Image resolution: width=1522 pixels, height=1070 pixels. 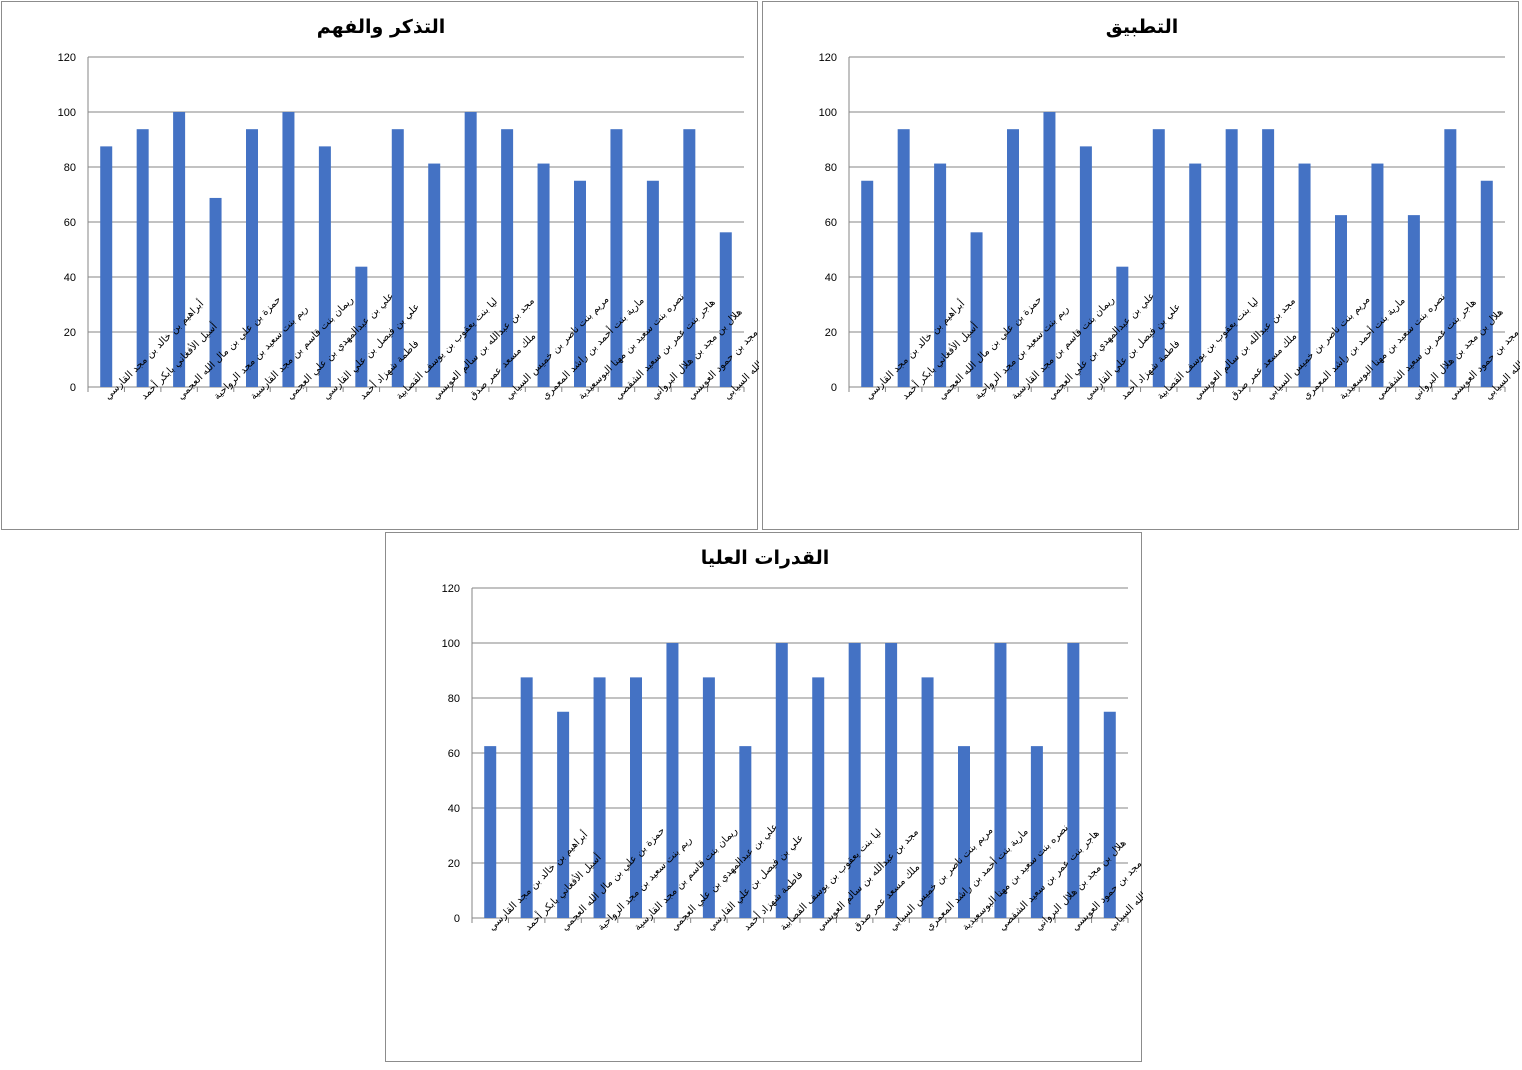 What do you see at coordinates (765, 558) in the screenshot?
I see `chart-title: القدرات العليا` at bounding box center [765, 558].